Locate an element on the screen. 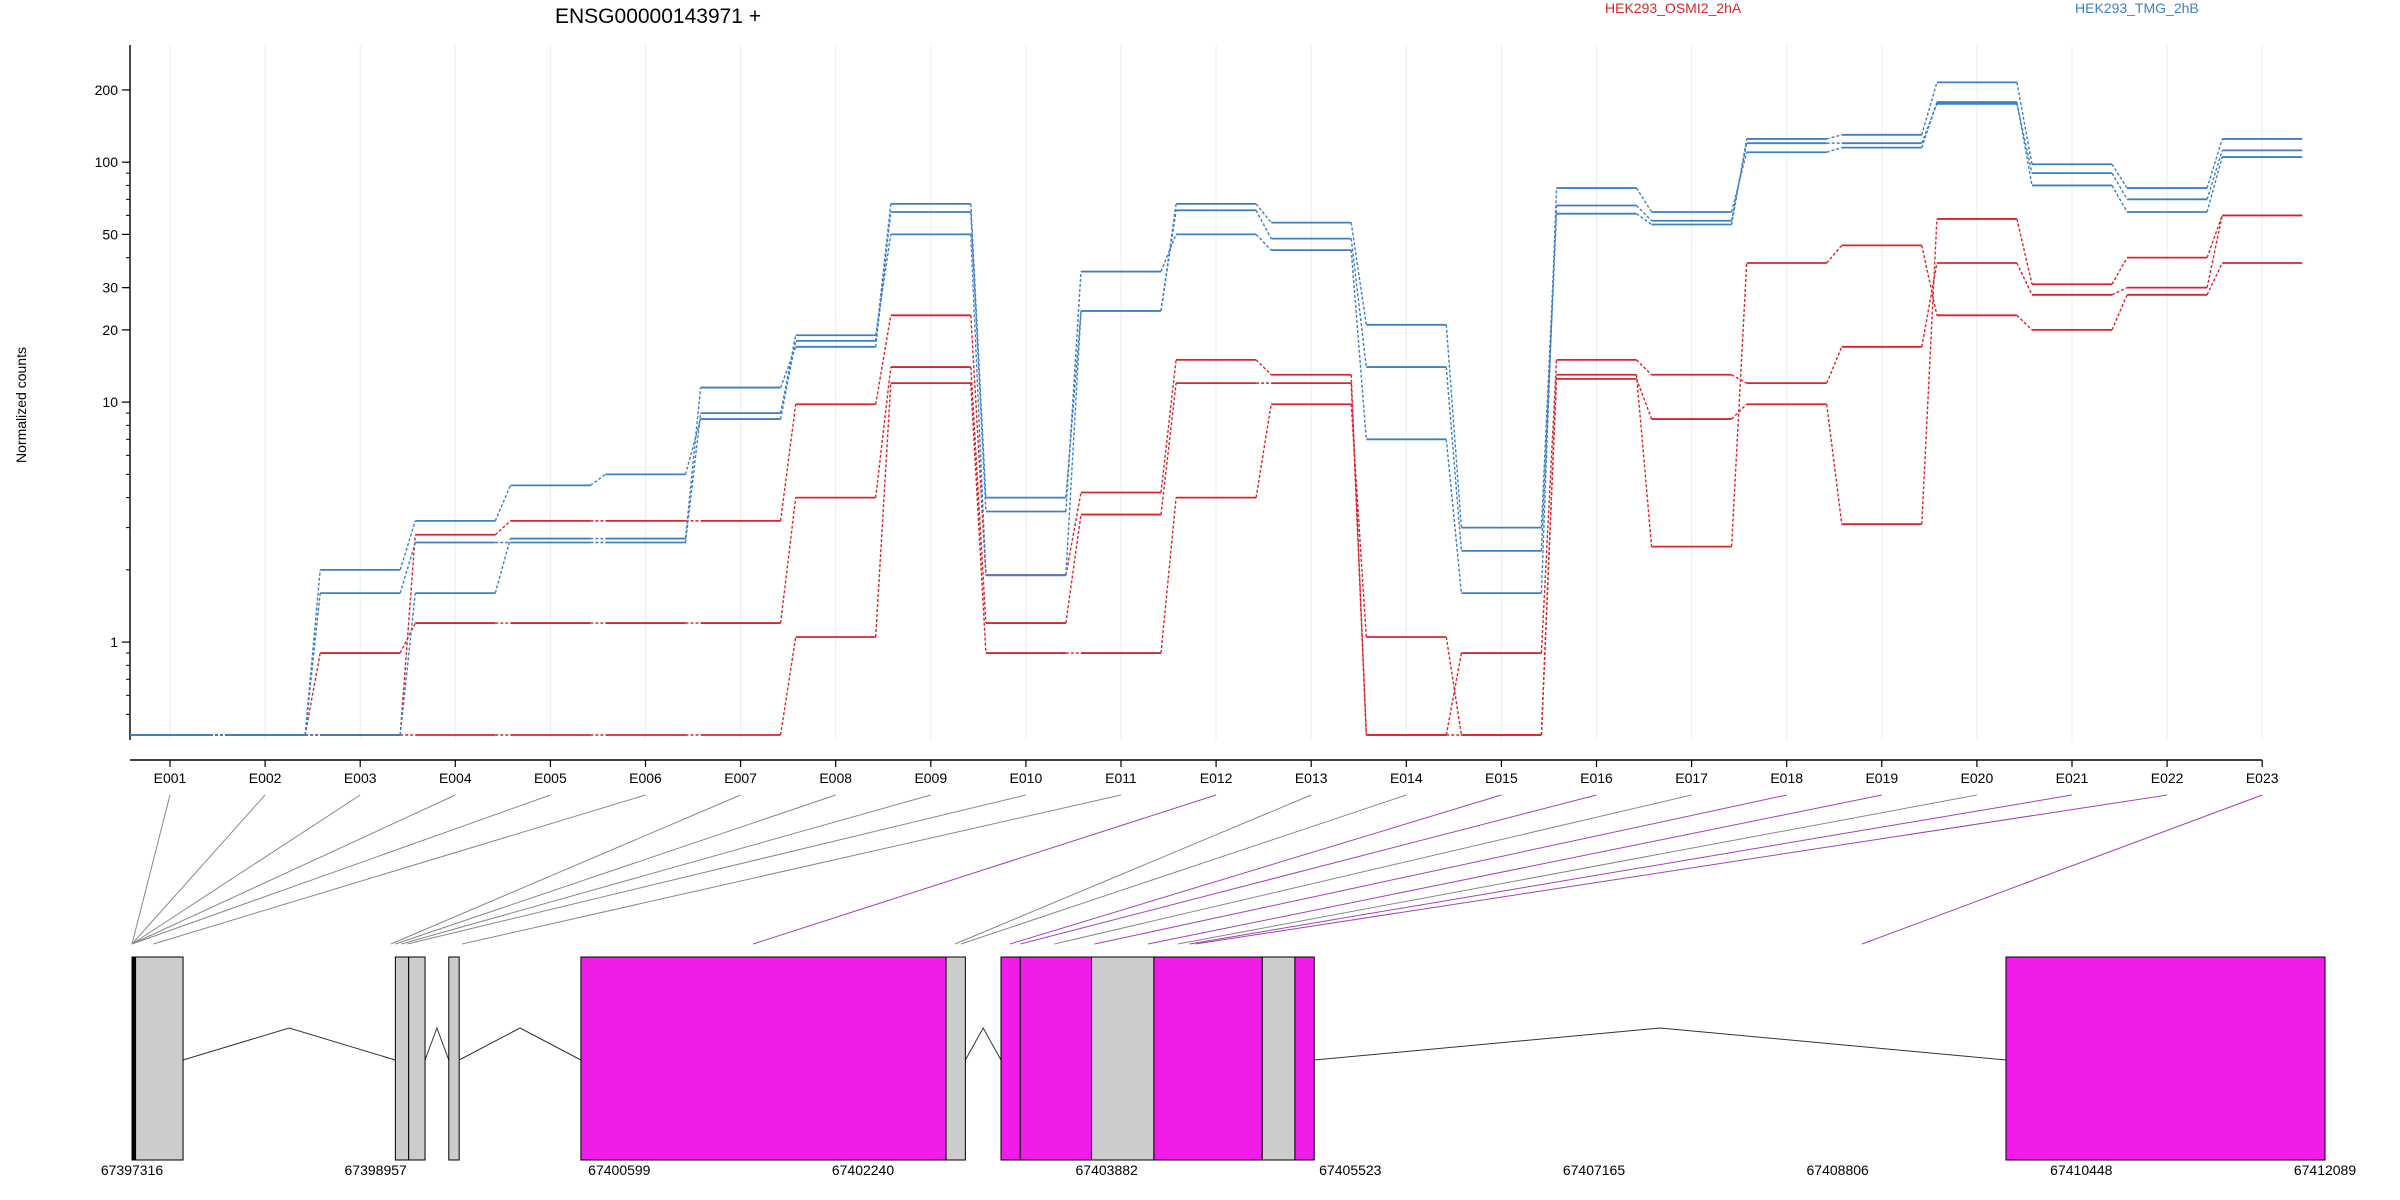 The height and width of the screenshot is (1200, 2400). x-tick-label: E016 is located at coordinates (1596, 778).